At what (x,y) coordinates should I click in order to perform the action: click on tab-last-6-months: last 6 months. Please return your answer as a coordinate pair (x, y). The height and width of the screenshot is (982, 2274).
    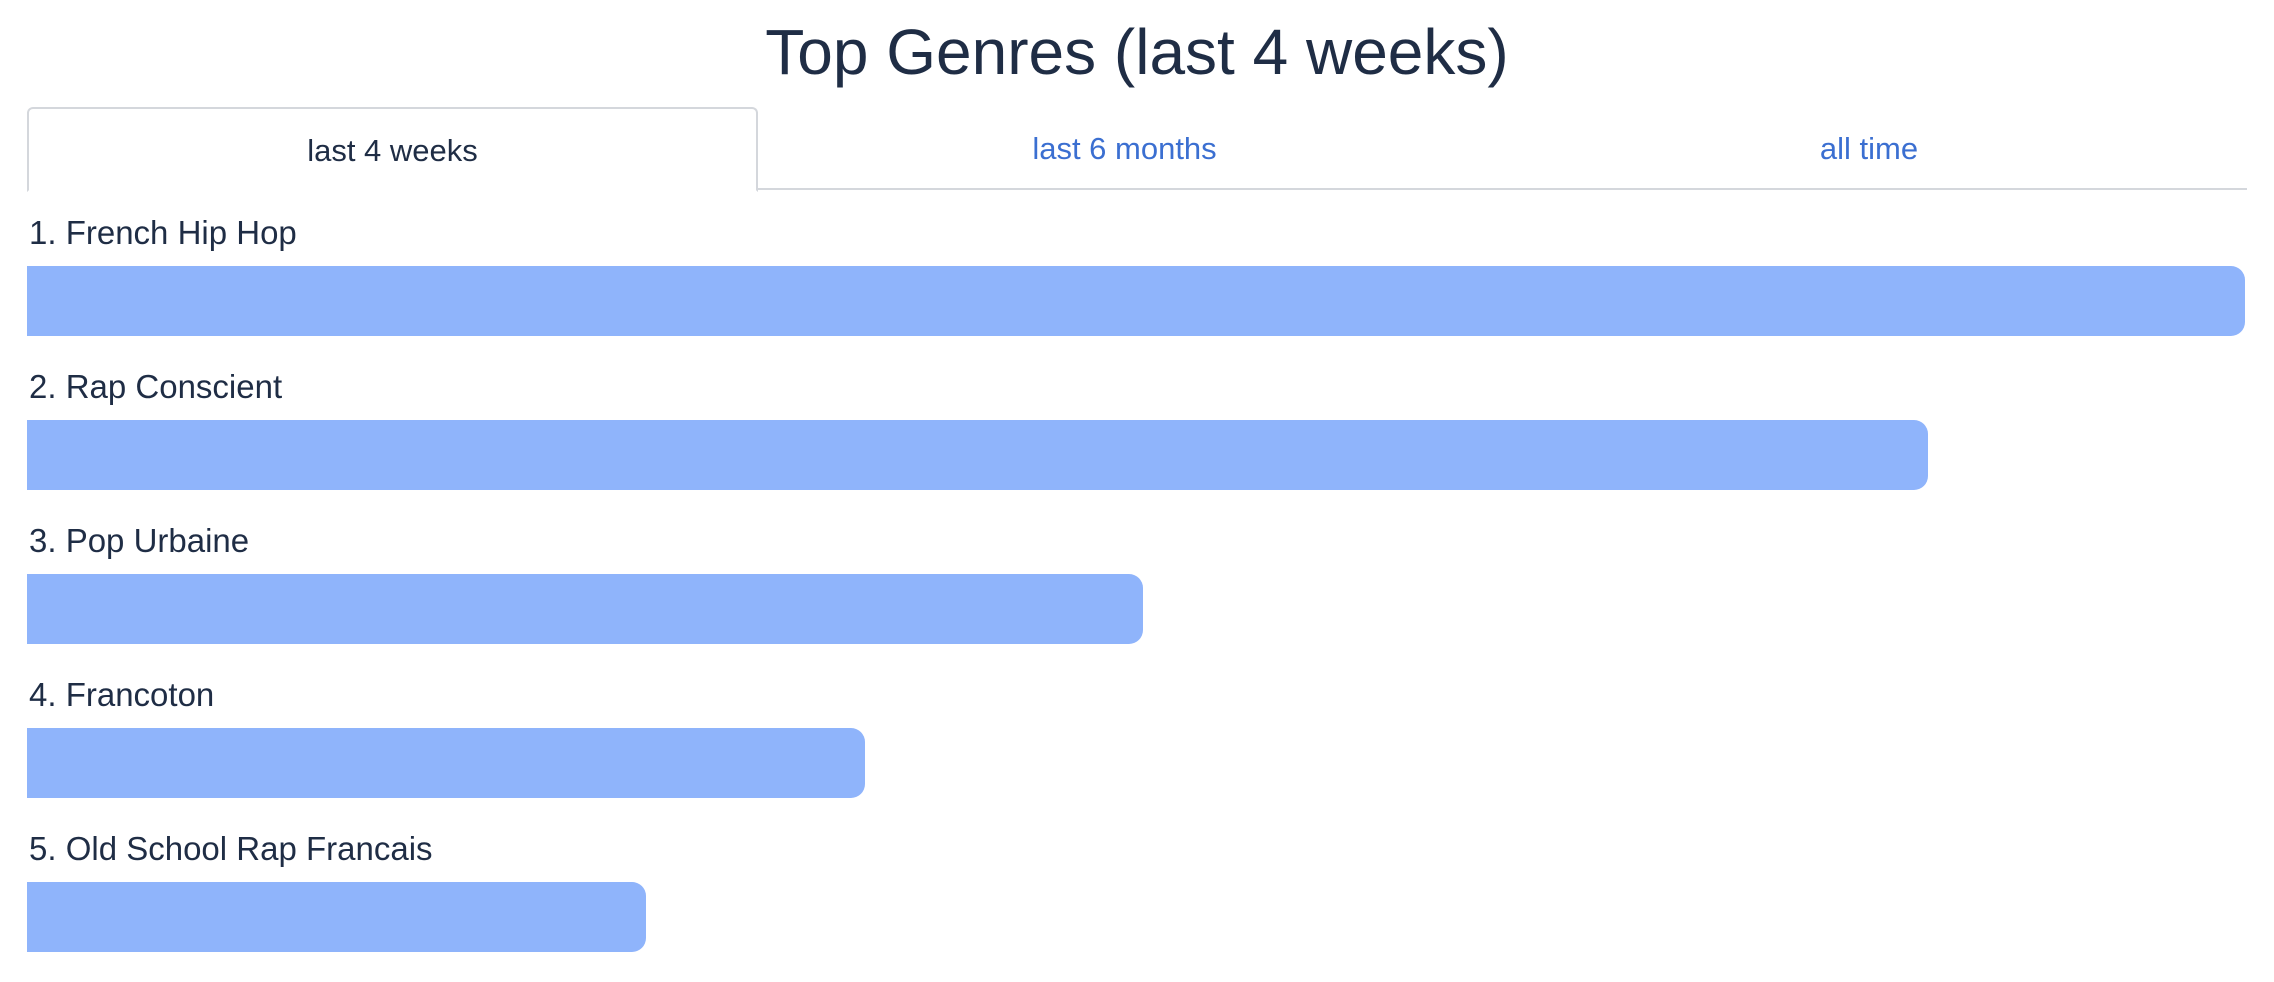
    Looking at the image, I should click on (1124, 148).